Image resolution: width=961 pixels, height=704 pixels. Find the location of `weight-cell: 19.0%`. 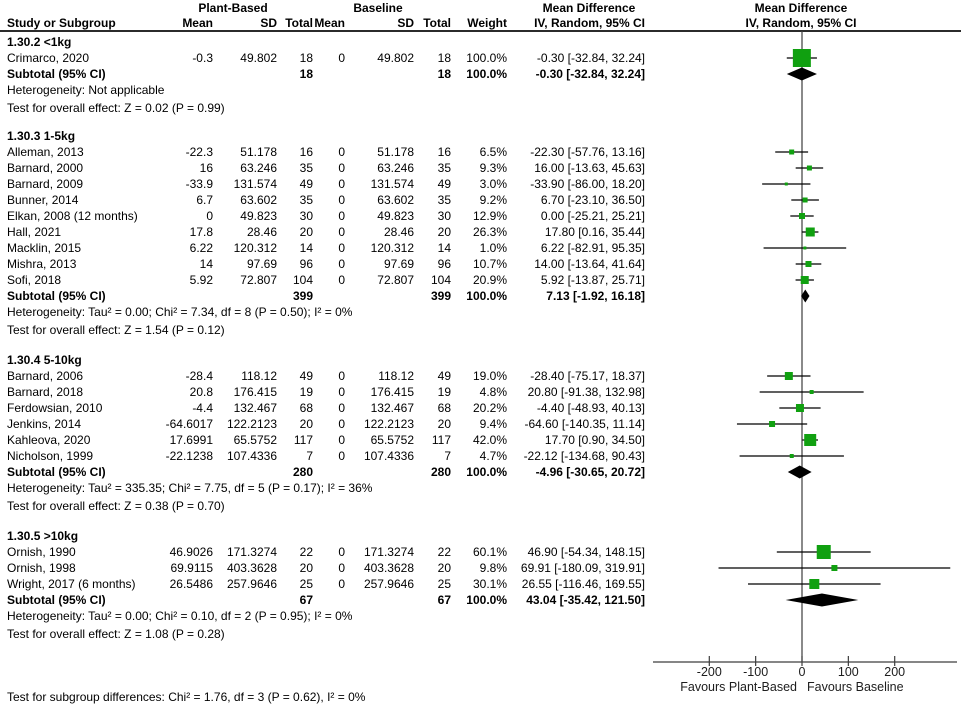

weight-cell: 19.0% is located at coordinates (489, 376).